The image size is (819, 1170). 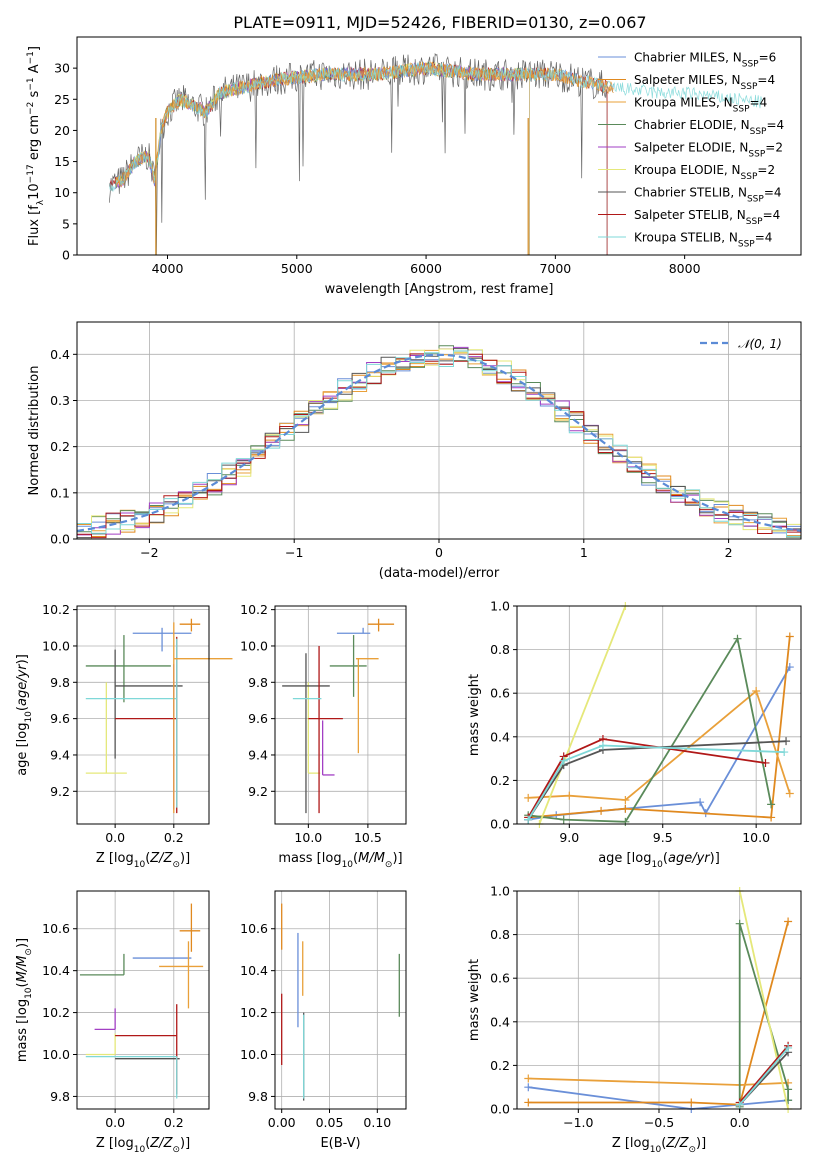 I want to click on x-tick-label: 5000, so click(x=297, y=268).